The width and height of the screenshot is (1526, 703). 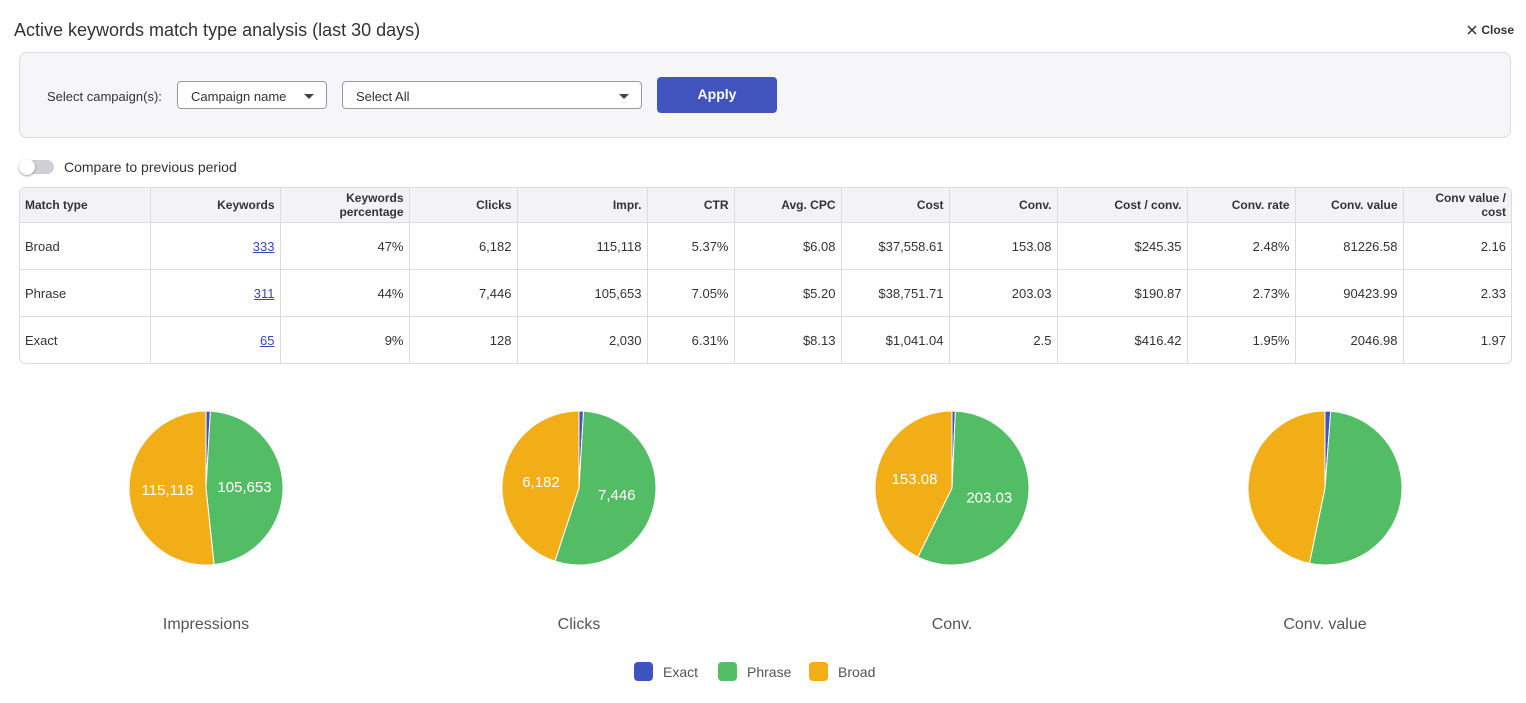 I want to click on table-cell: $190.87, so click(x=1121, y=293).